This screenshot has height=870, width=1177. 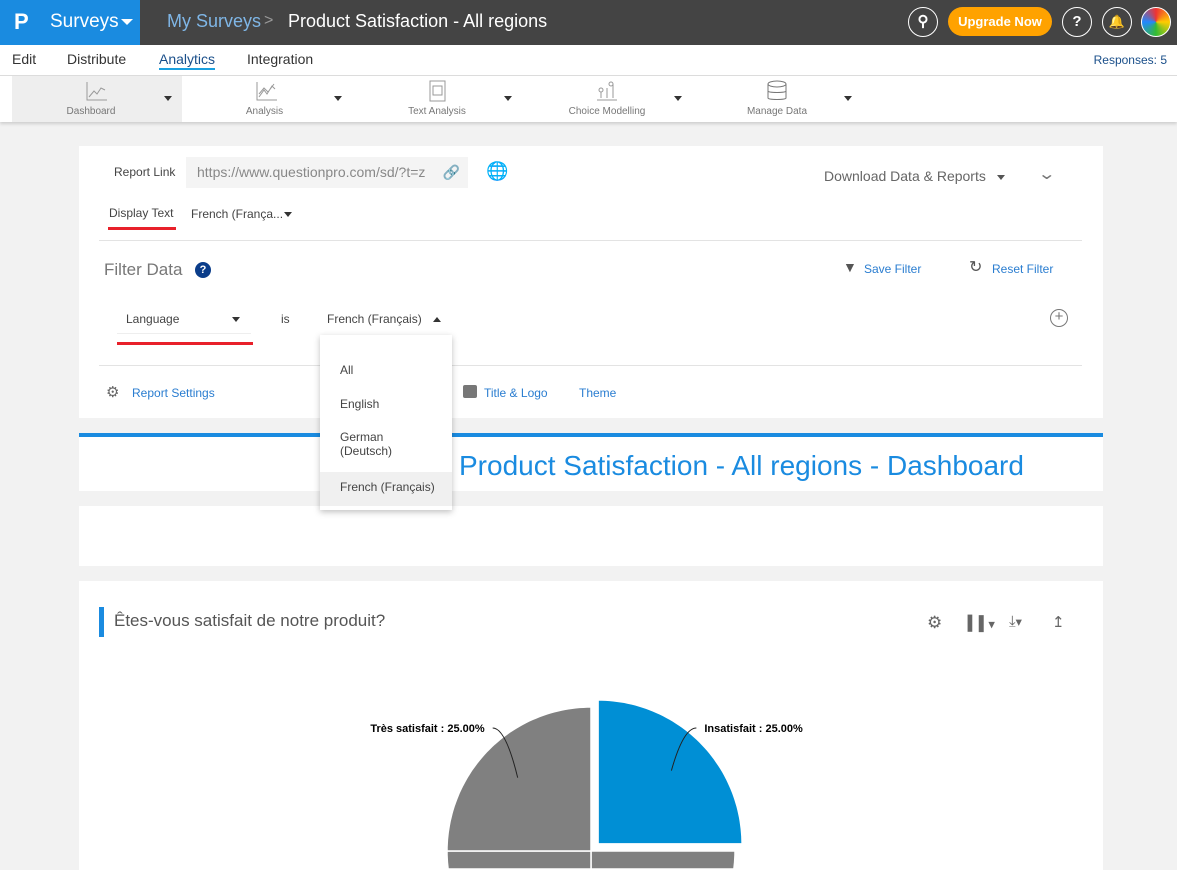 I want to click on option-german: German (Deutsch), so click(x=366, y=444).